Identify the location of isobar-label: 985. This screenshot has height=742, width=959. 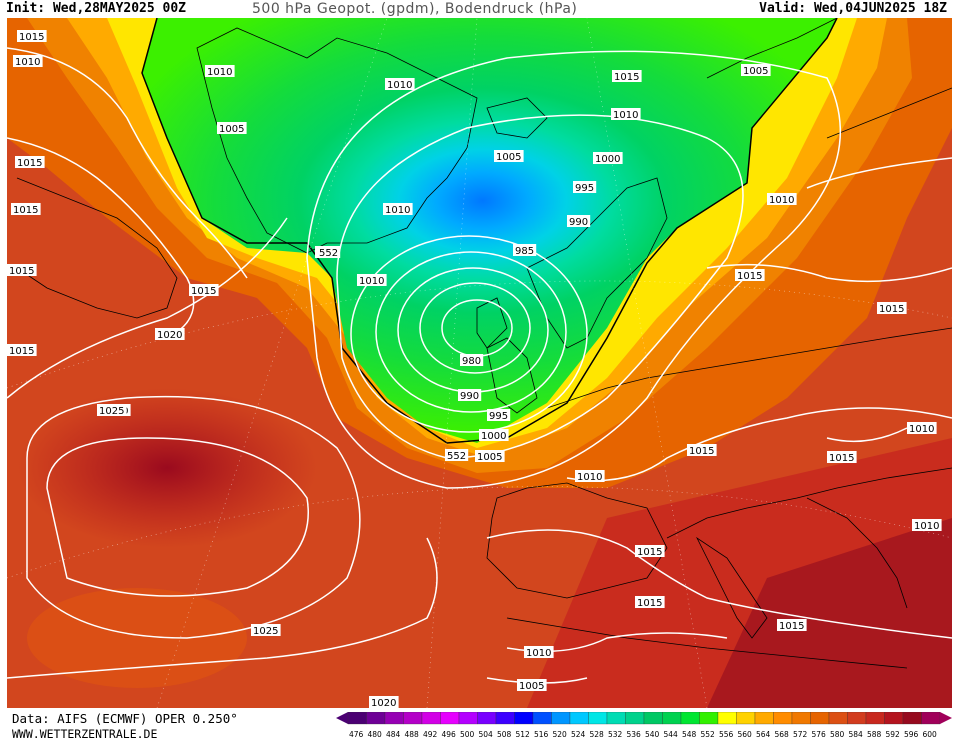
(524, 251).